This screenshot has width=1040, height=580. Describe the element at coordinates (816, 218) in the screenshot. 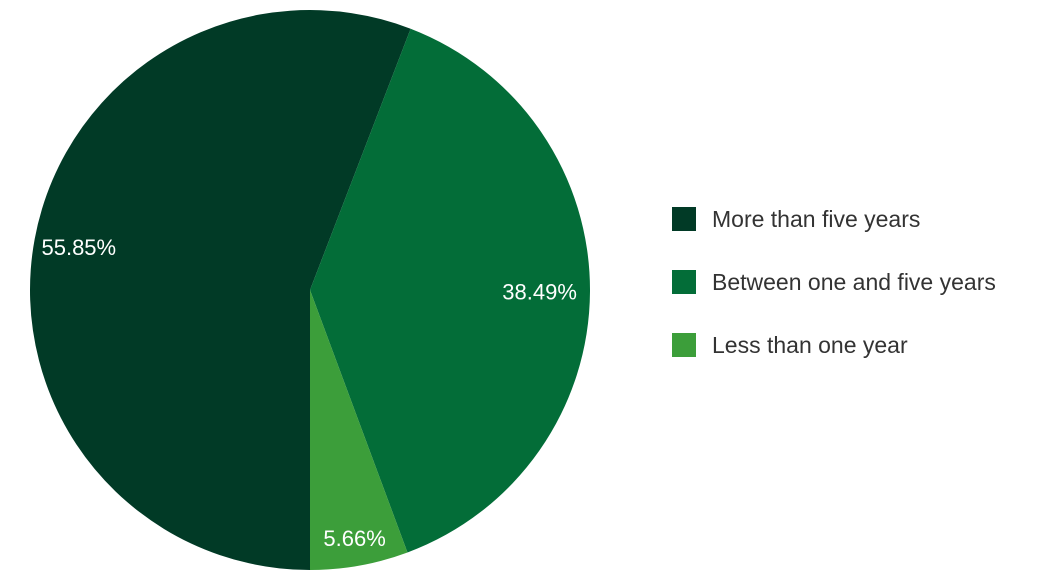

I see `legend-label: More than five years` at that location.